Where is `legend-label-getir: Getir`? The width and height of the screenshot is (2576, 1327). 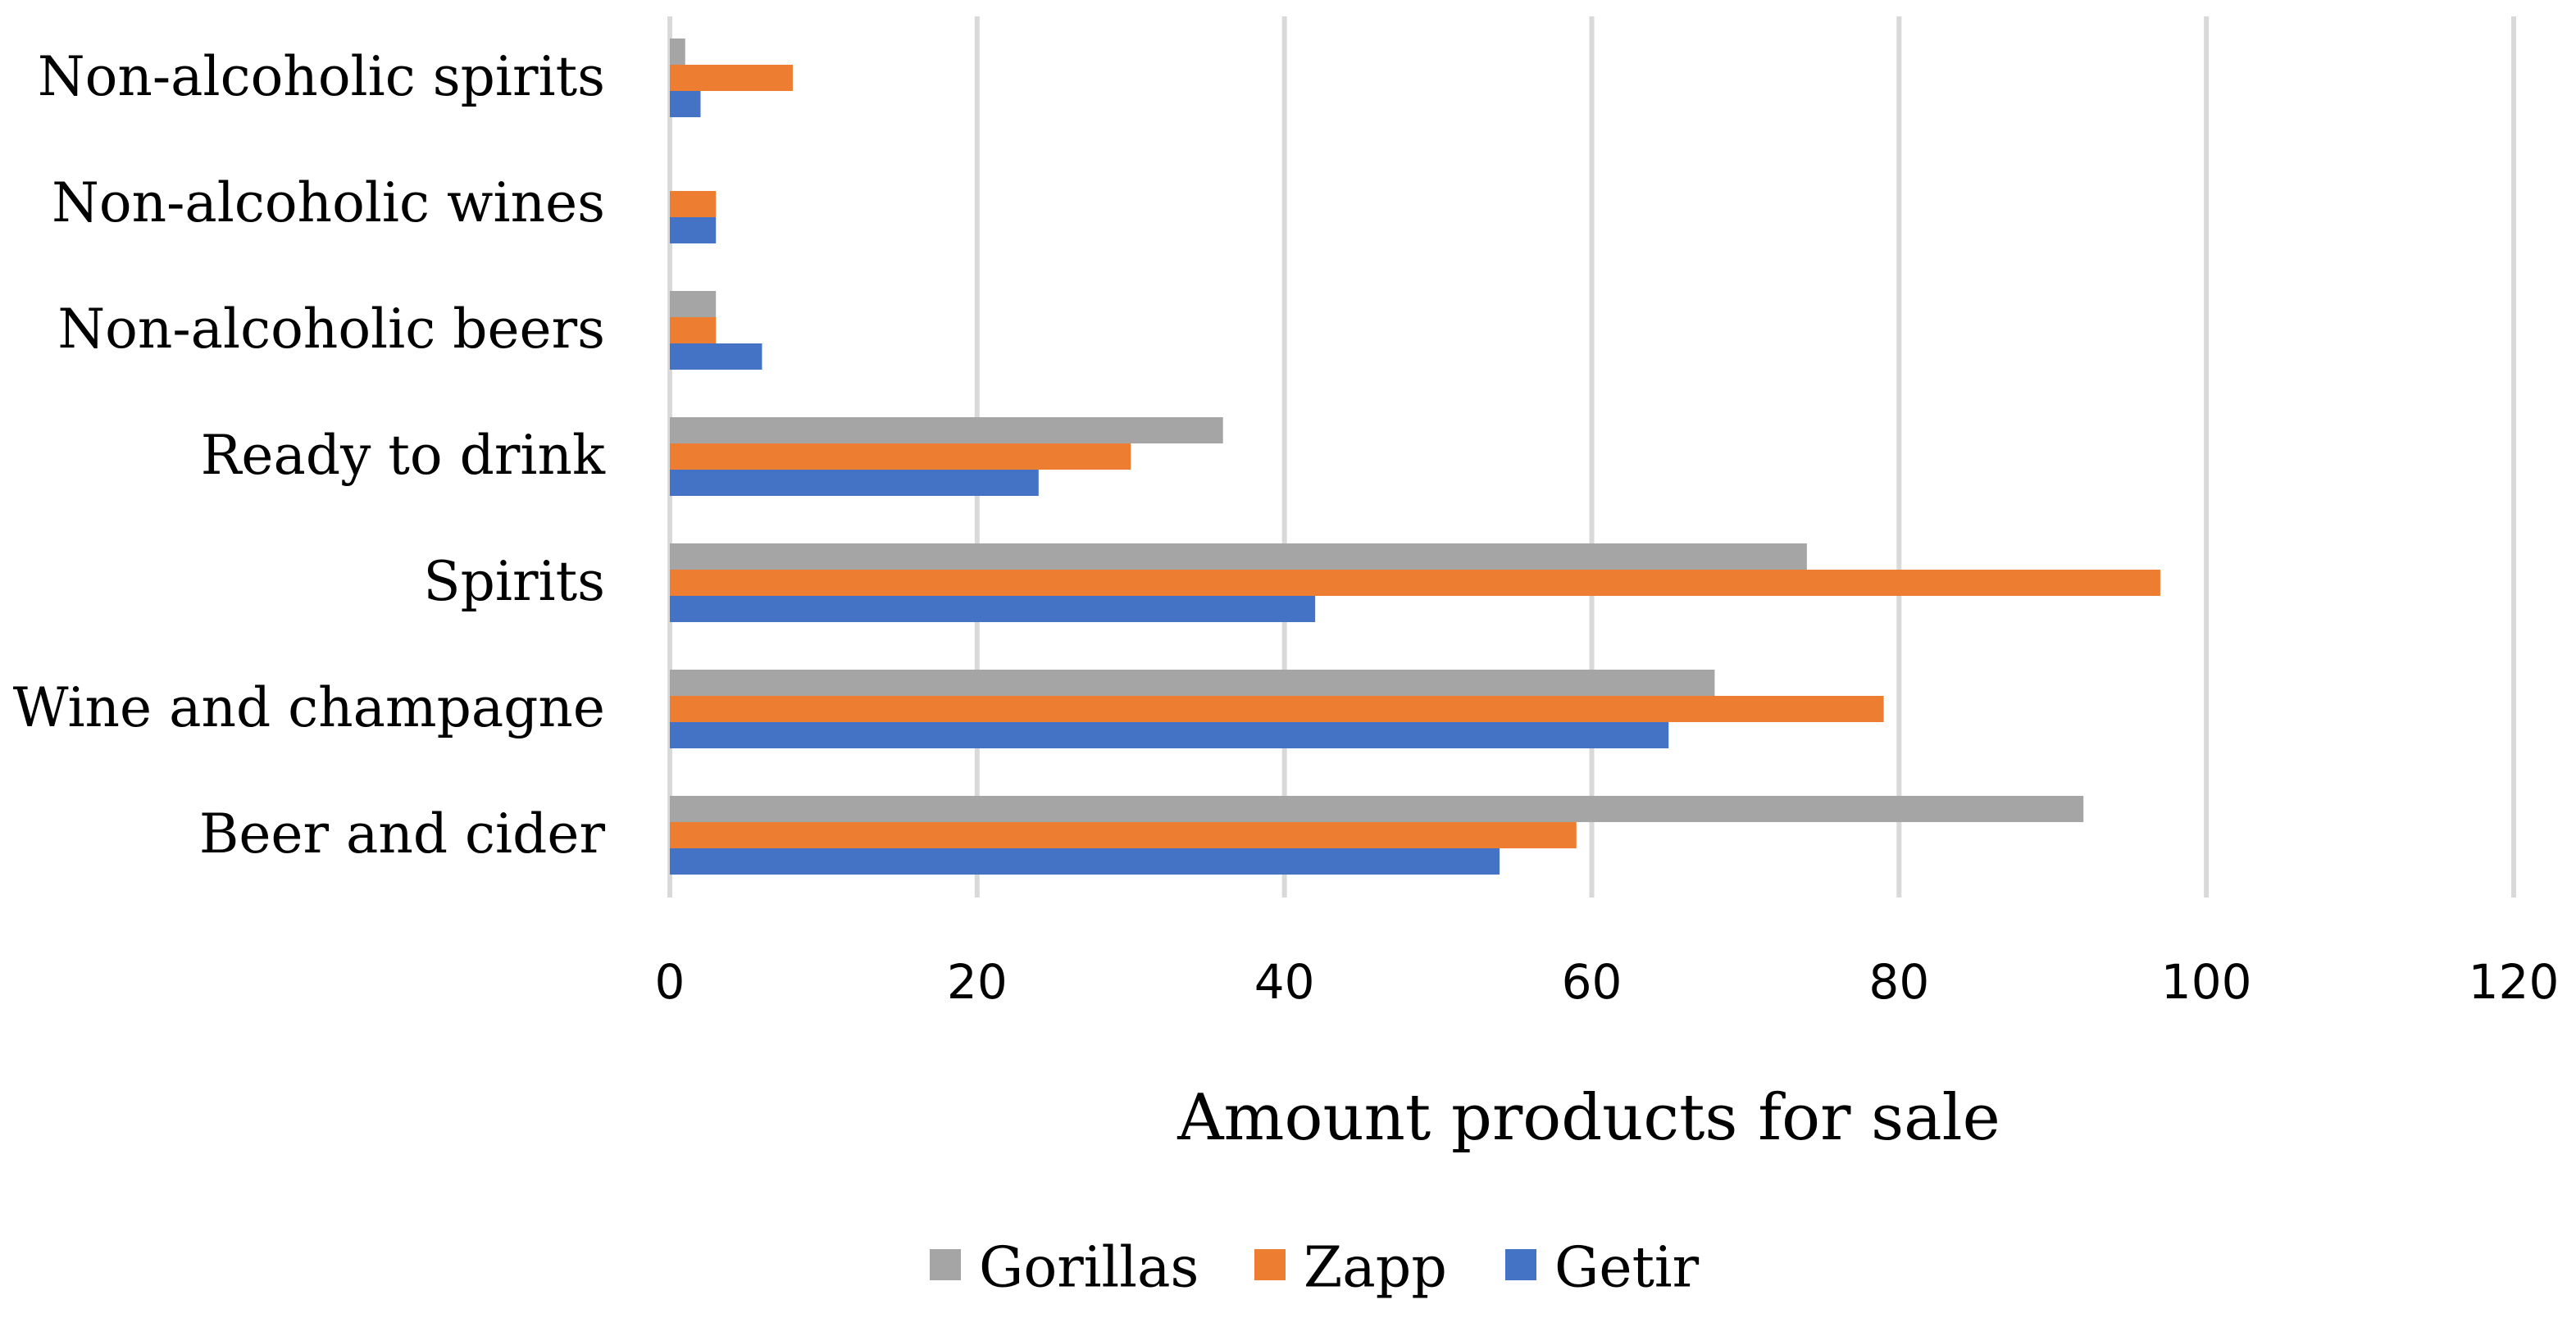
legend-label-getir: Getir is located at coordinates (1627, 1268).